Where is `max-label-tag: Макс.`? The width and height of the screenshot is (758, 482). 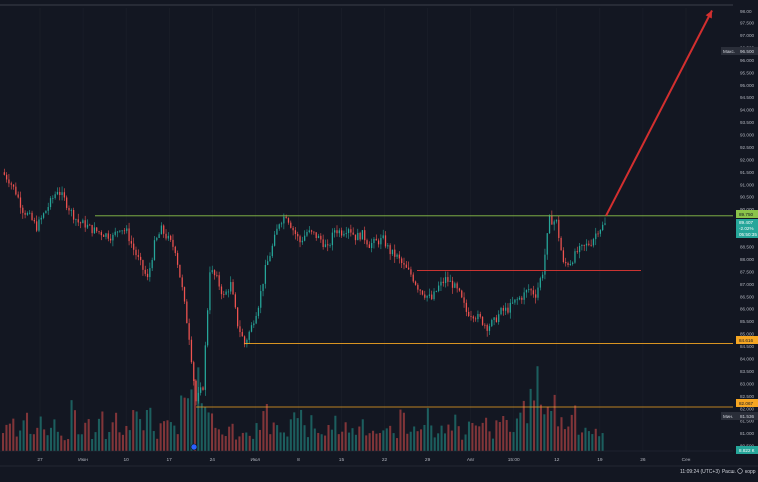
max-label-tag: Макс. is located at coordinates (729, 51).